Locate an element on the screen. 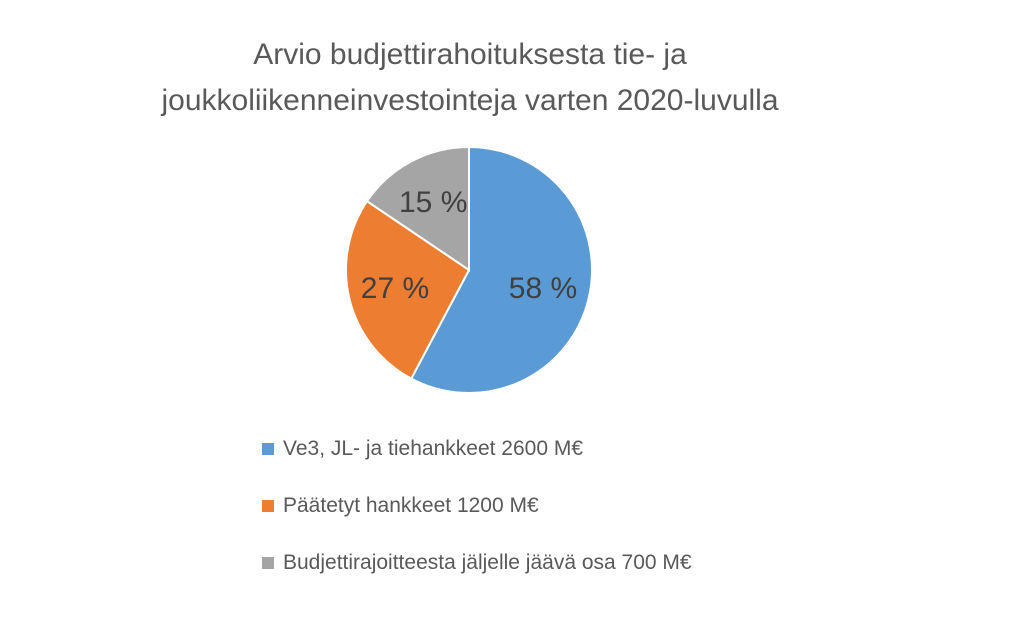 The image size is (1024, 637). legend-swatch-paatetyt is located at coordinates (268, 505).